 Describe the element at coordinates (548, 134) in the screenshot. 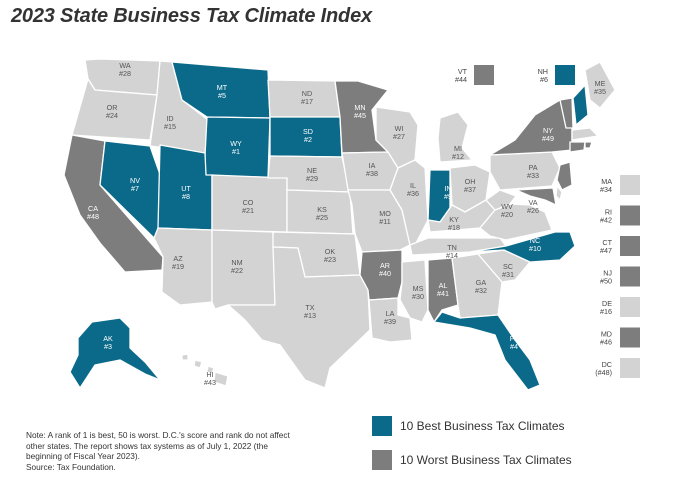

I see `state-label-ny: NY #49` at that location.